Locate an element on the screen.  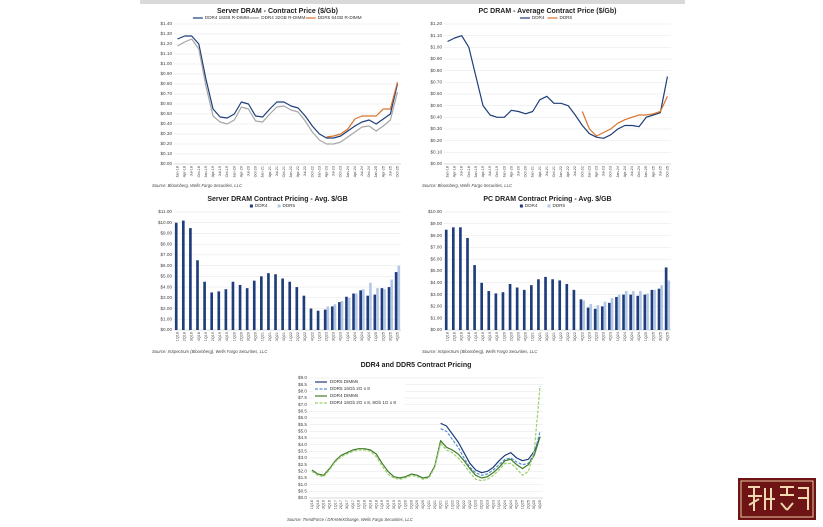
x-tick-label: Jul-18 is located at coordinates (462, 171).